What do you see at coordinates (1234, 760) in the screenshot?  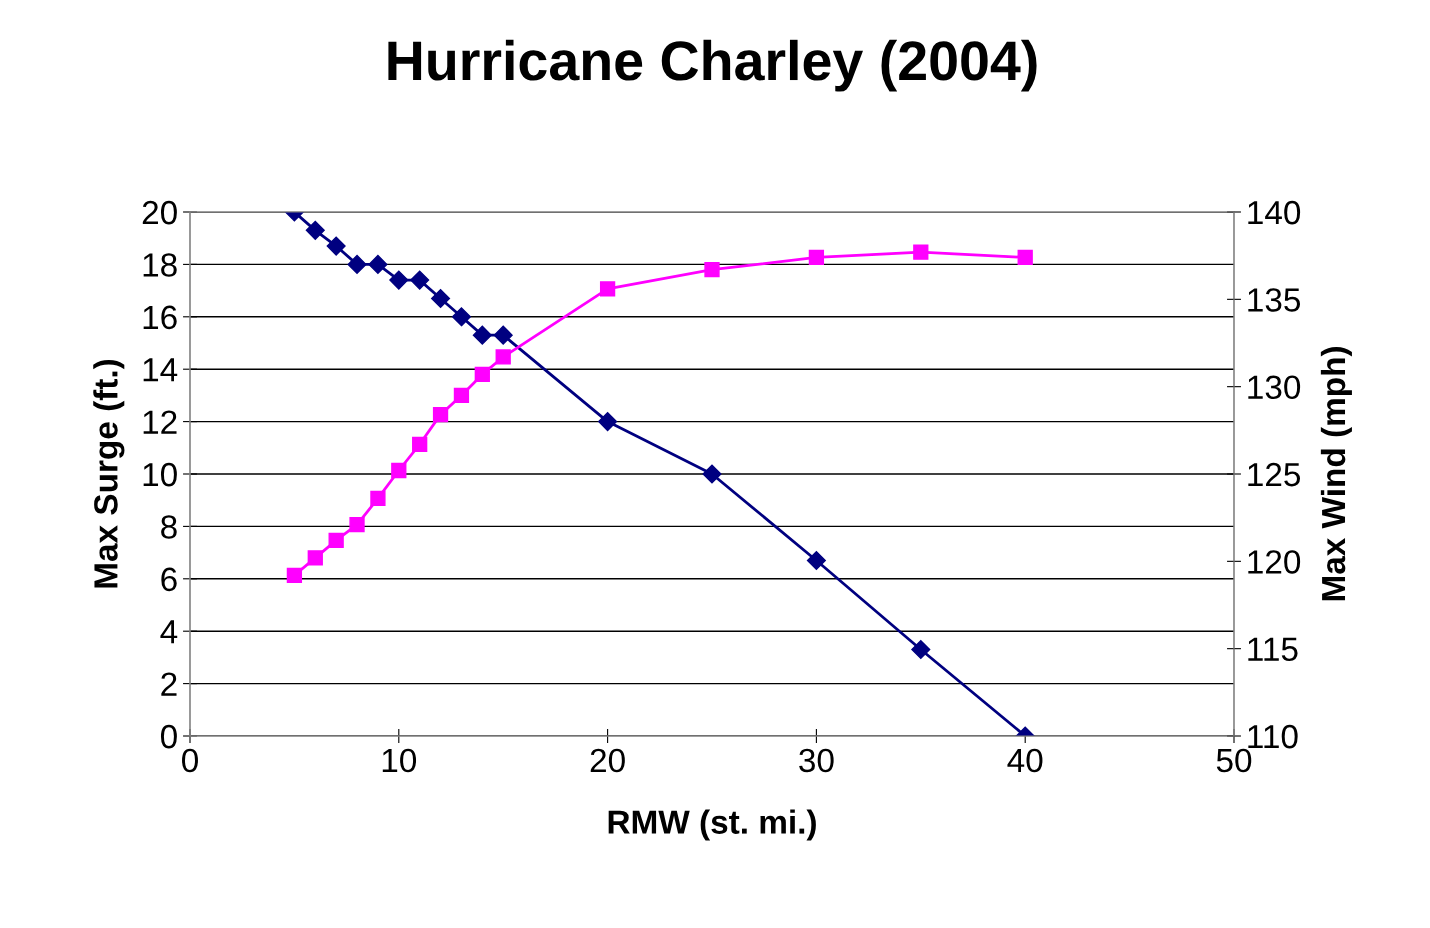 I see `x-tick-label: 50` at bounding box center [1234, 760].